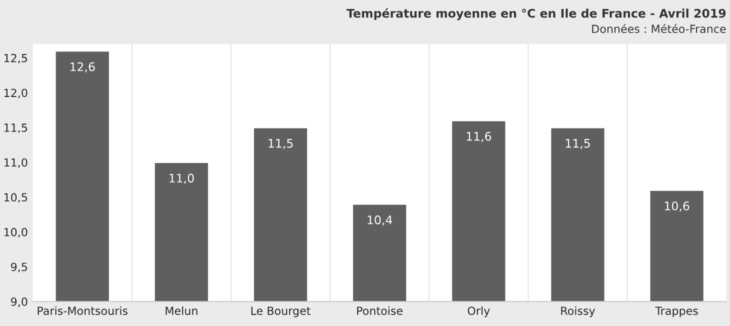 The height and width of the screenshot is (326, 730). What do you see at coordinates (536, 14) in the screenshot?
I see `chart-title: Température moyenne en °C en Ile de France - Avril 2019` at bounding box center [536, 14].